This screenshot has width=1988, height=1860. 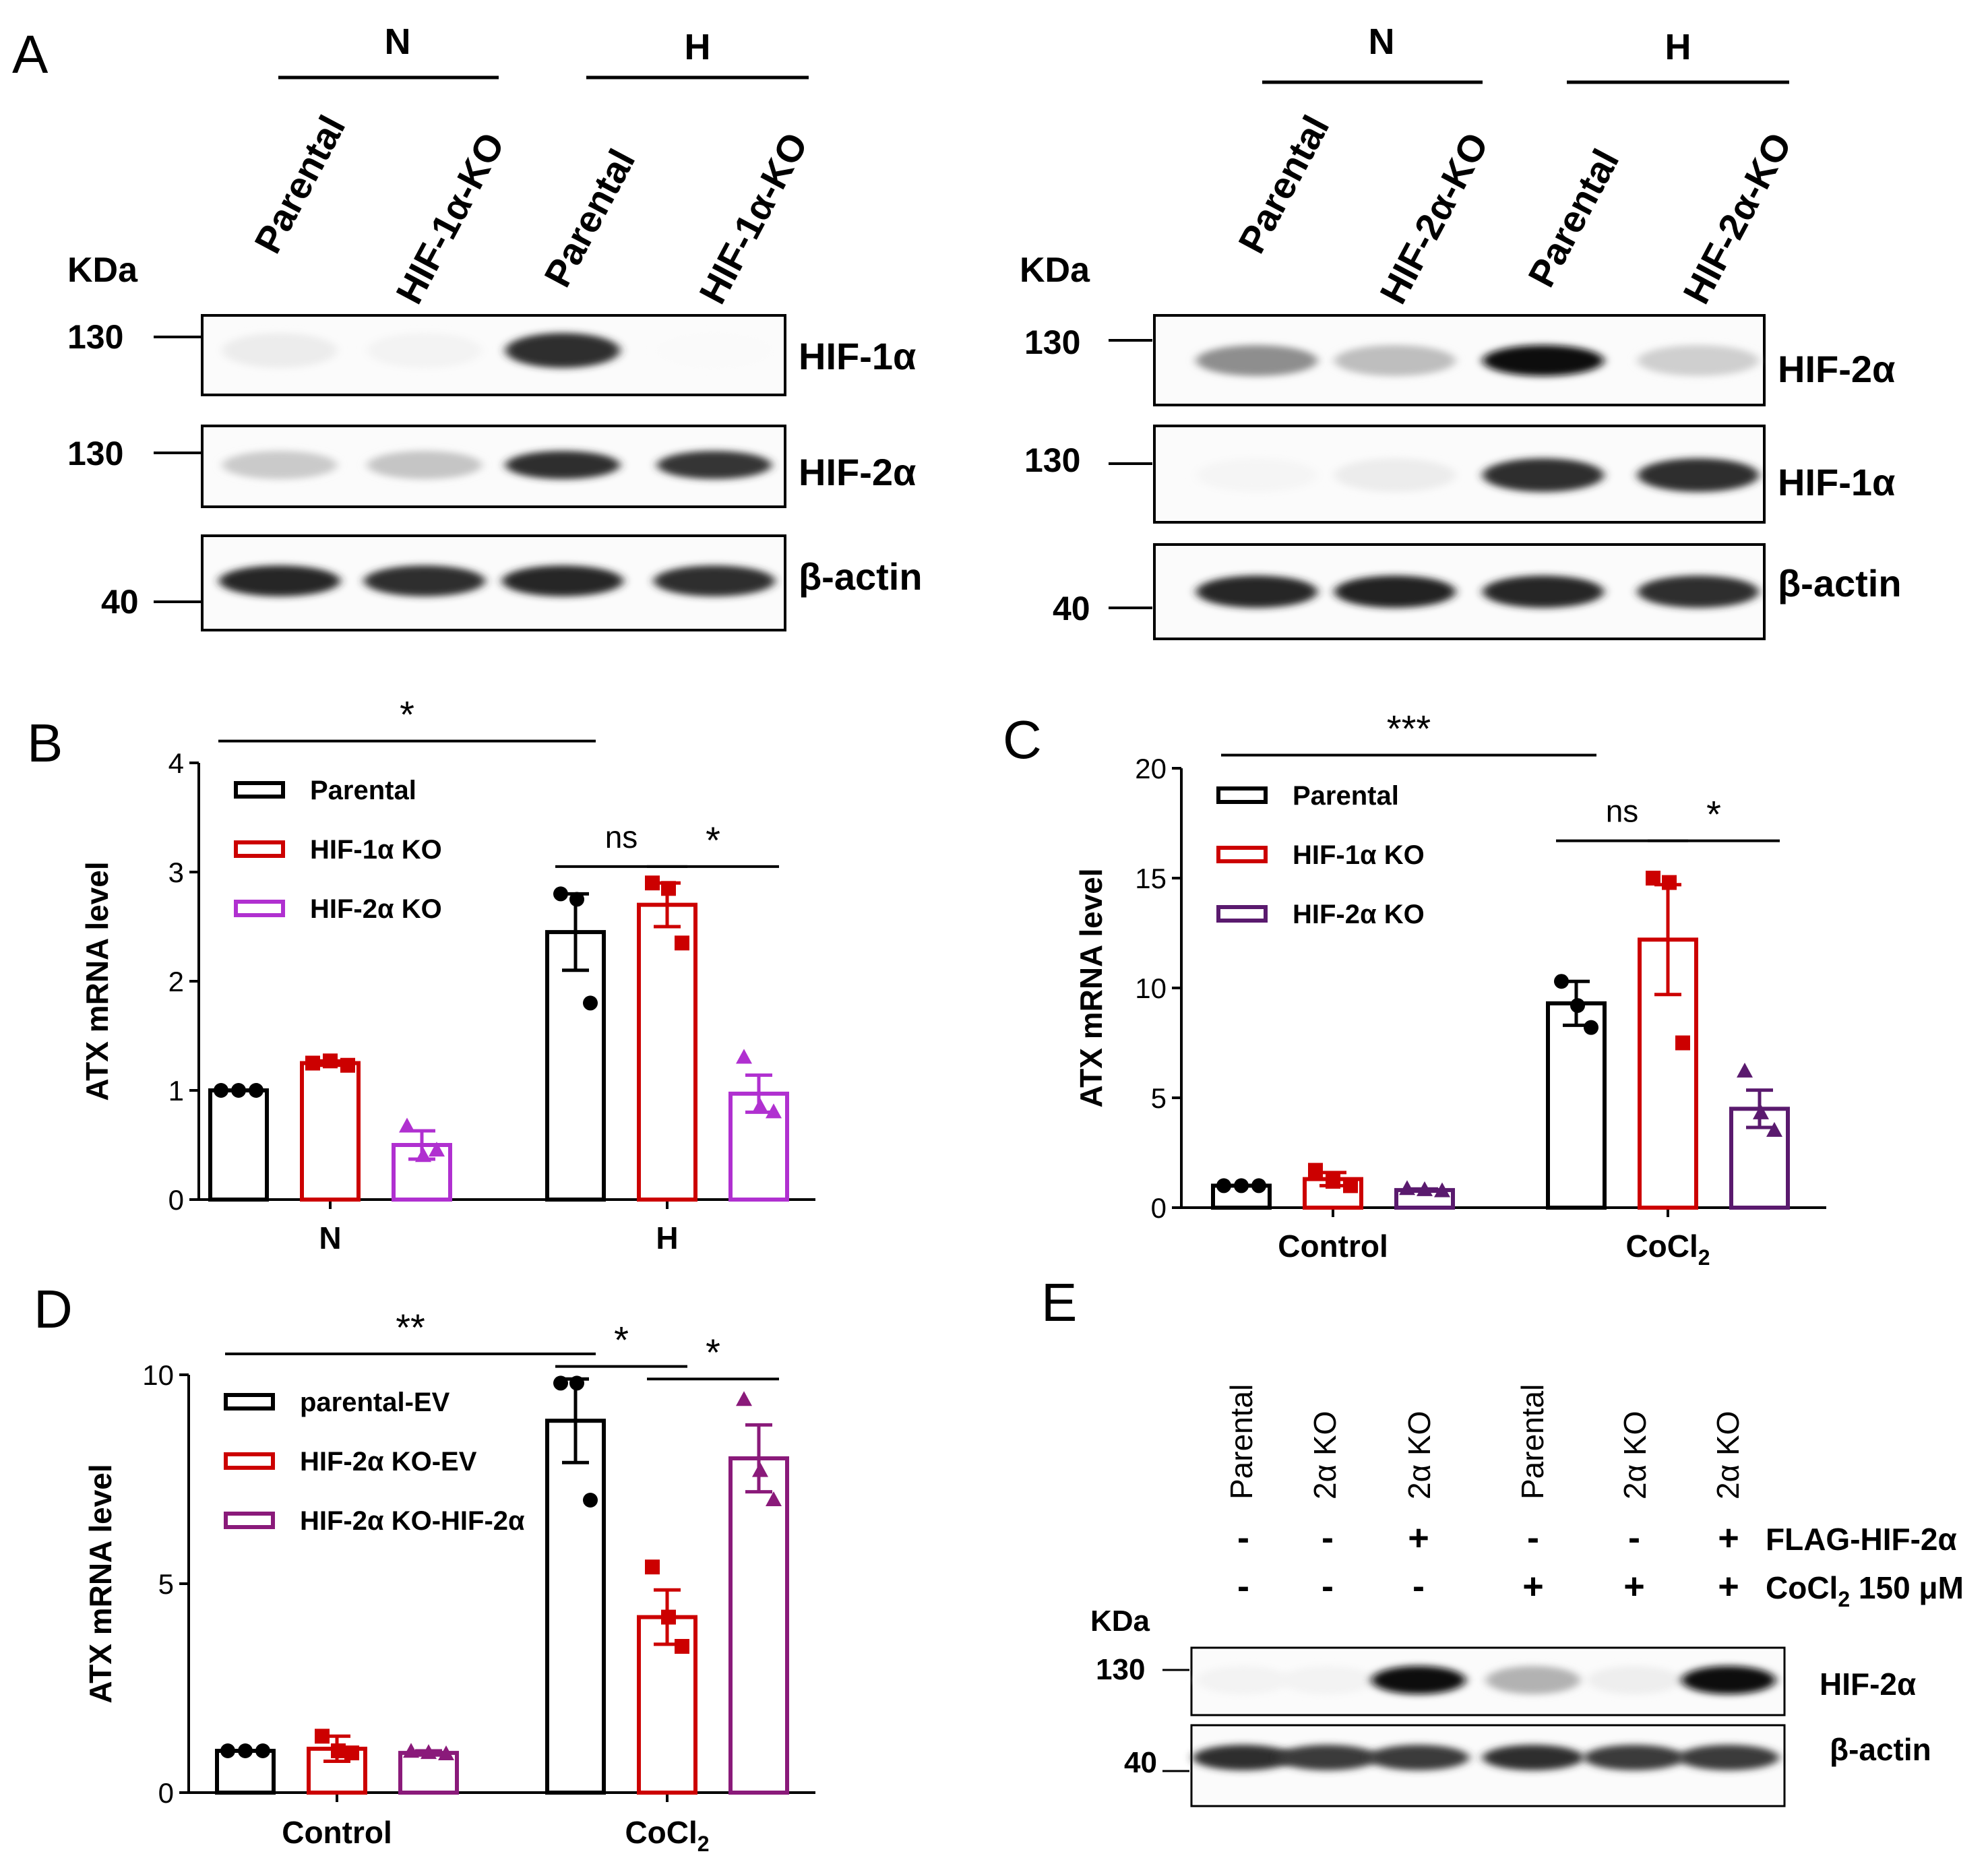 What do you see at coordinates (1737, 217) in the screenshot?
I see `lane-label: HIF-2α-KO` at bounding box center [1737, 217].